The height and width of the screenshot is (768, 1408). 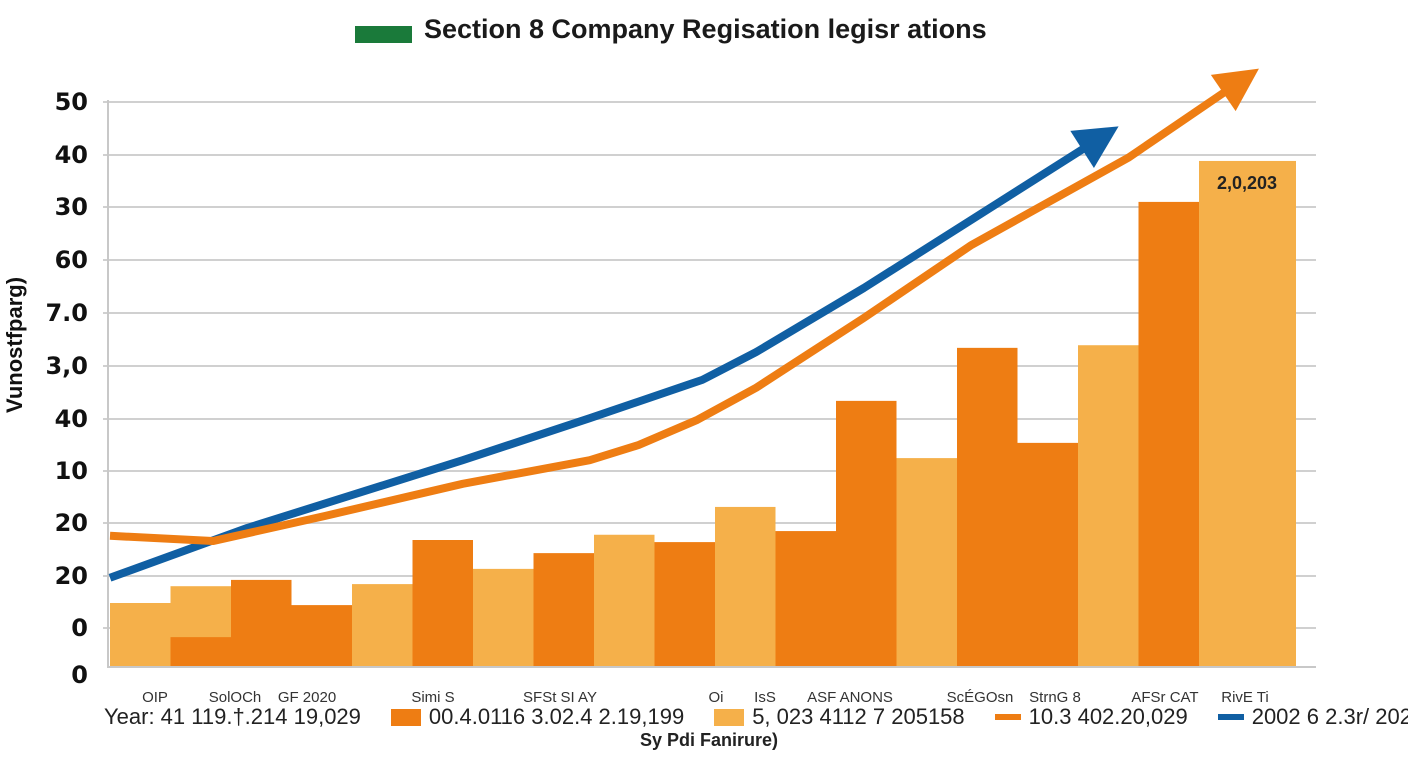 What do you see at coordinates (556, 716) in the screenshot?
I see `legend-entry: 00.4.0116 3.02.4 2.19,199` at bounding box center [556, 716].